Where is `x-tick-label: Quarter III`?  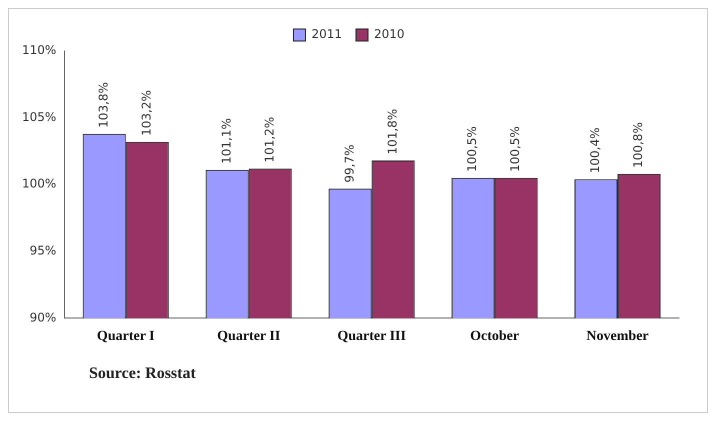
x-tick-label: Quarter III is located at coordinates (371, 336).